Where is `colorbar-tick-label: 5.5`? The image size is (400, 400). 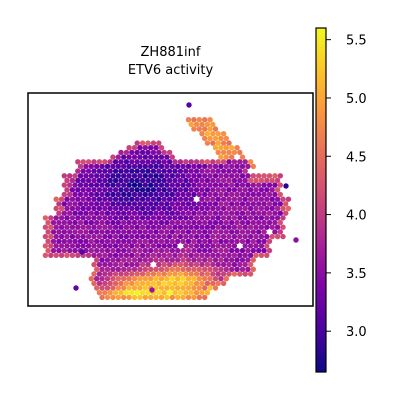
colorbar-tick-label: 5.5 is located at coordinates (356, 41).